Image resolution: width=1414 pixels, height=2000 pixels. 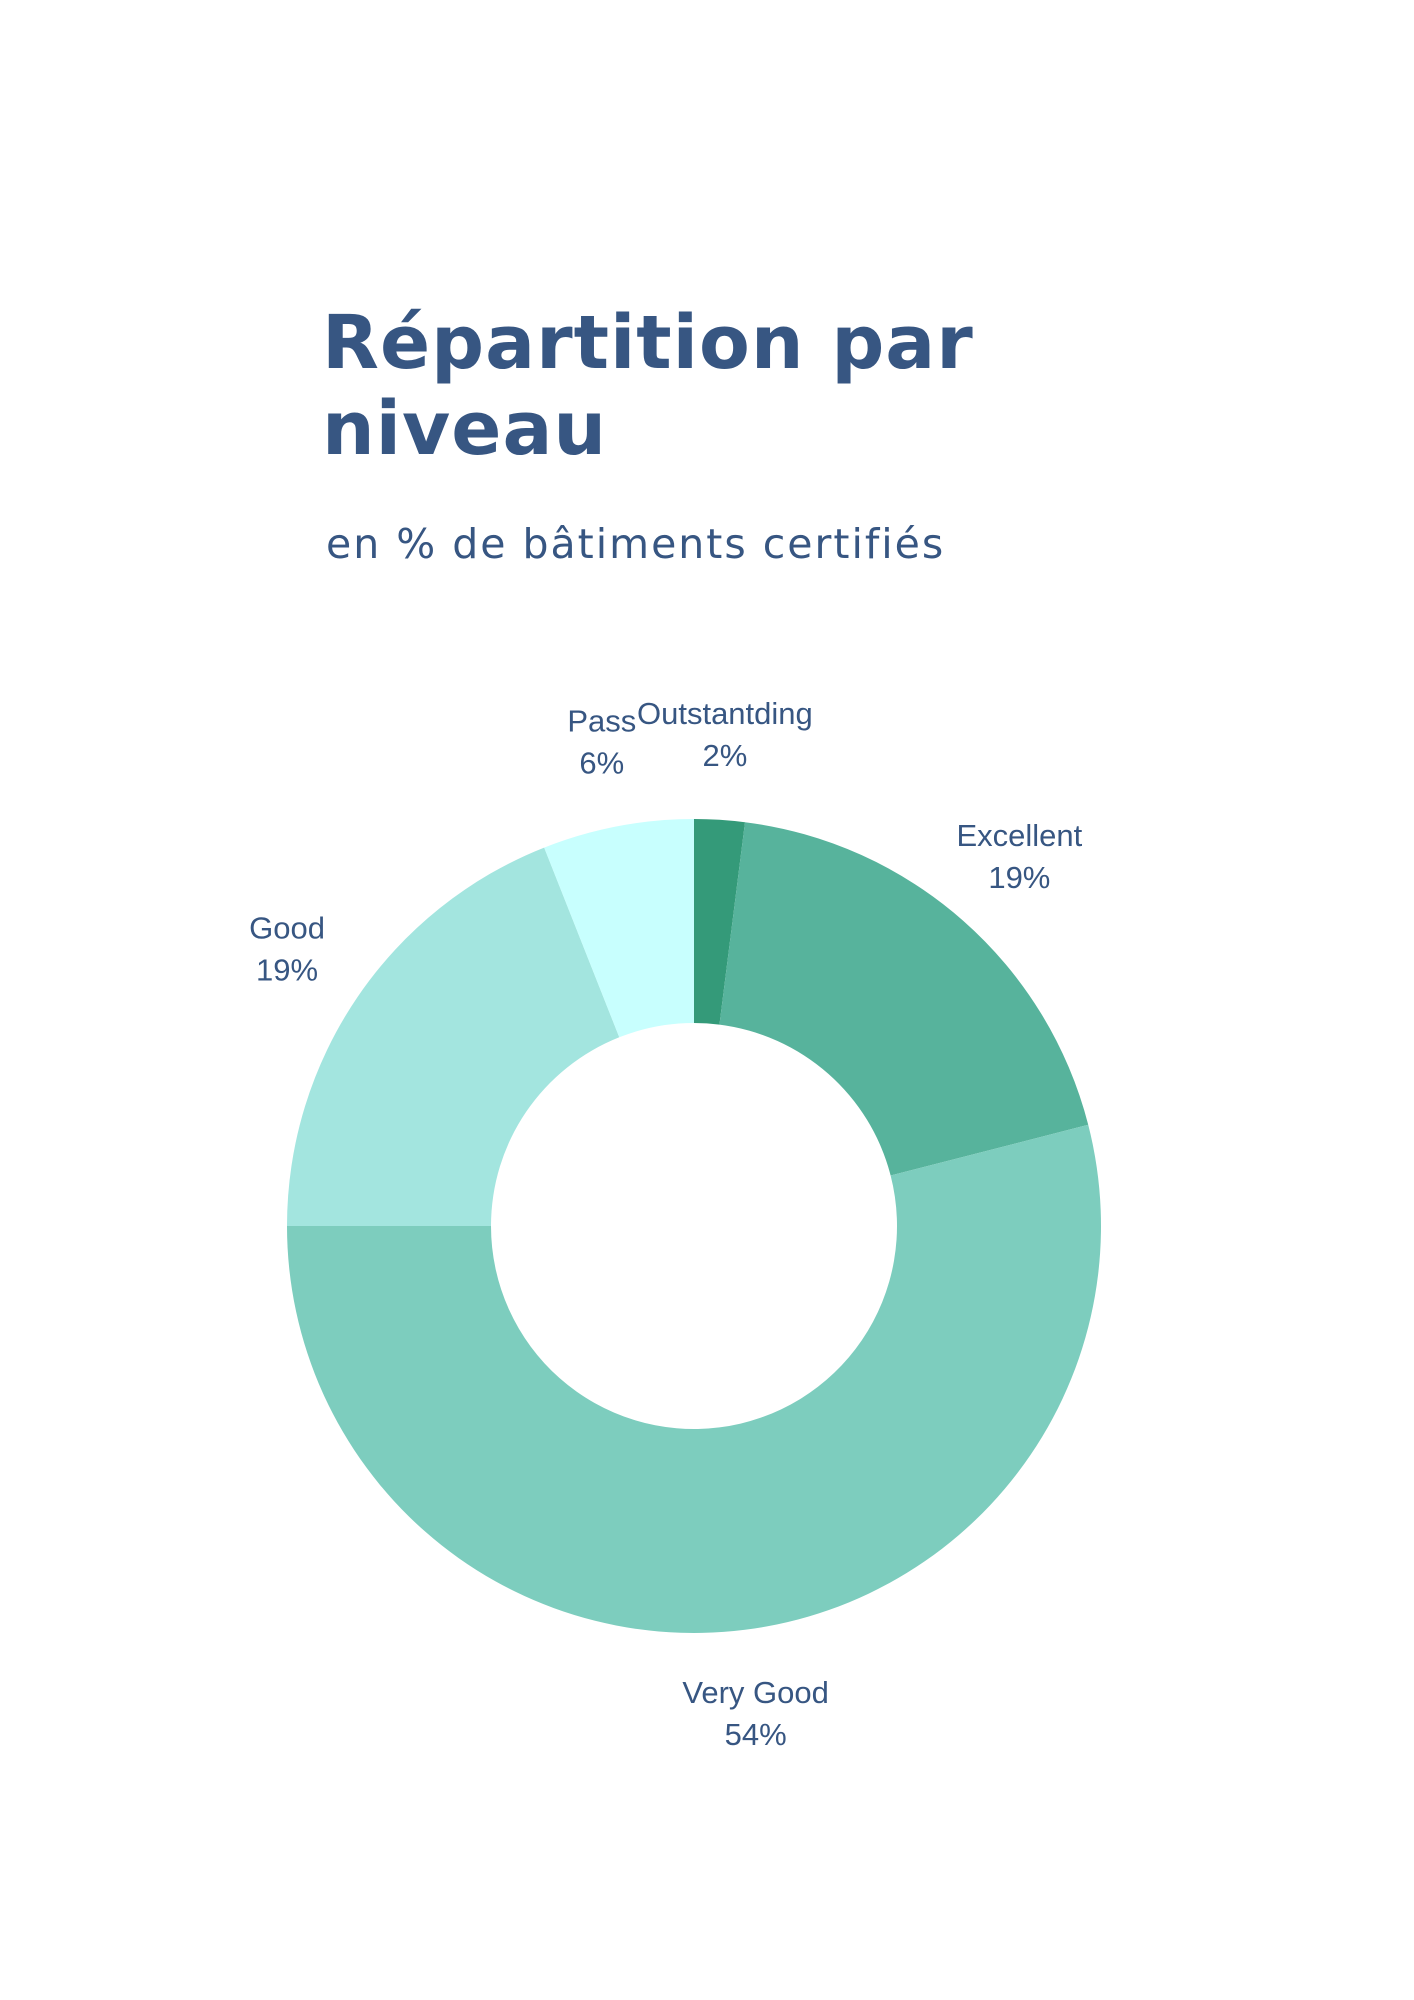 I want to click on label-good-value: 19%, so click(x=287, y=969).